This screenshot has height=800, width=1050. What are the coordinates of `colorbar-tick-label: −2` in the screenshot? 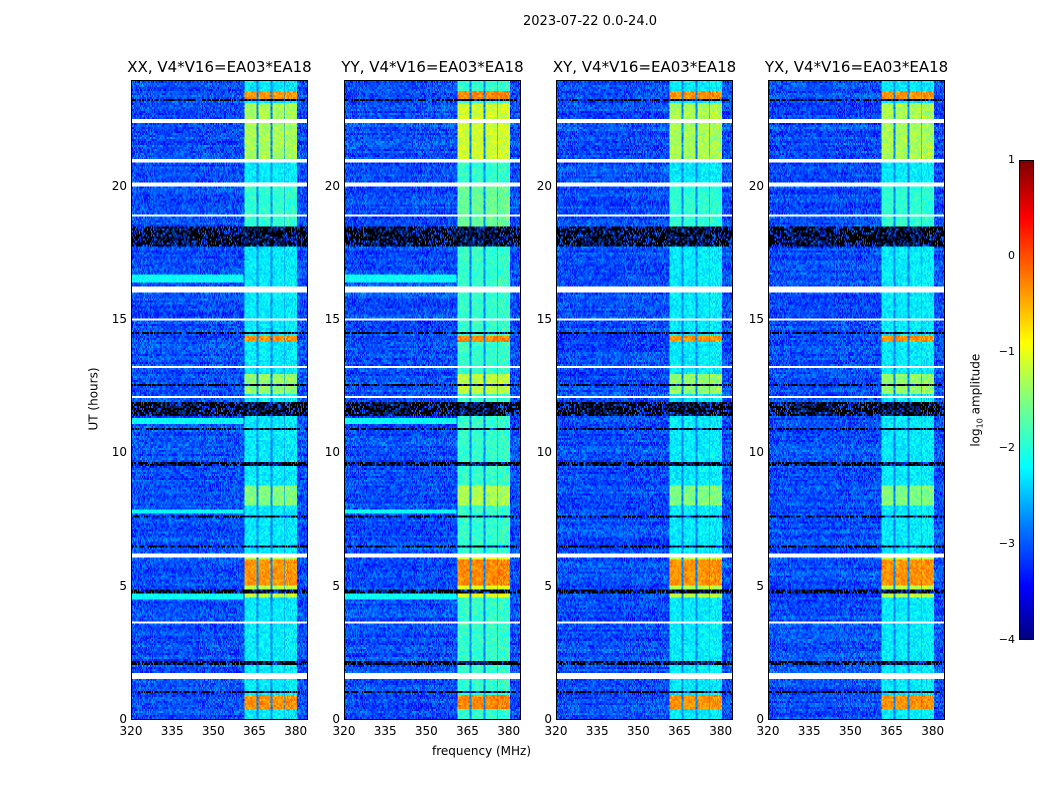 It's located at (1006, 447).